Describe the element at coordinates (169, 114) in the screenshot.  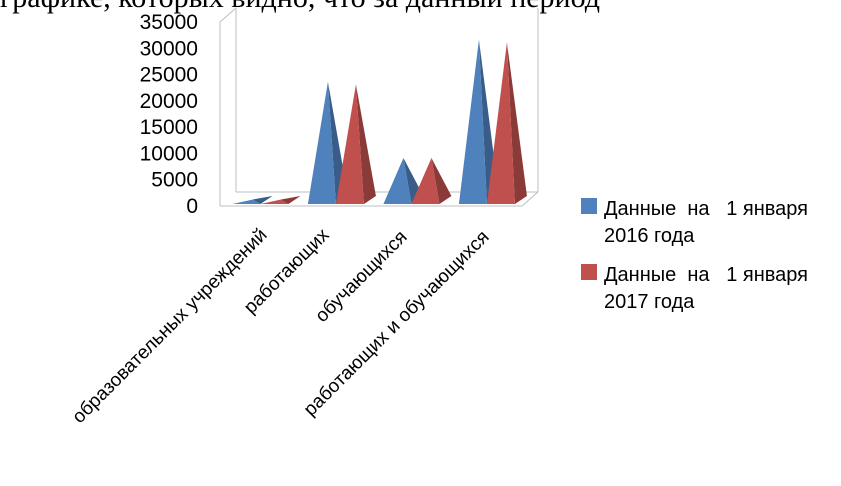
I see `y-axis-ticks: 0 5000 10000 15000 20000 25000 30000 35000` at that location.